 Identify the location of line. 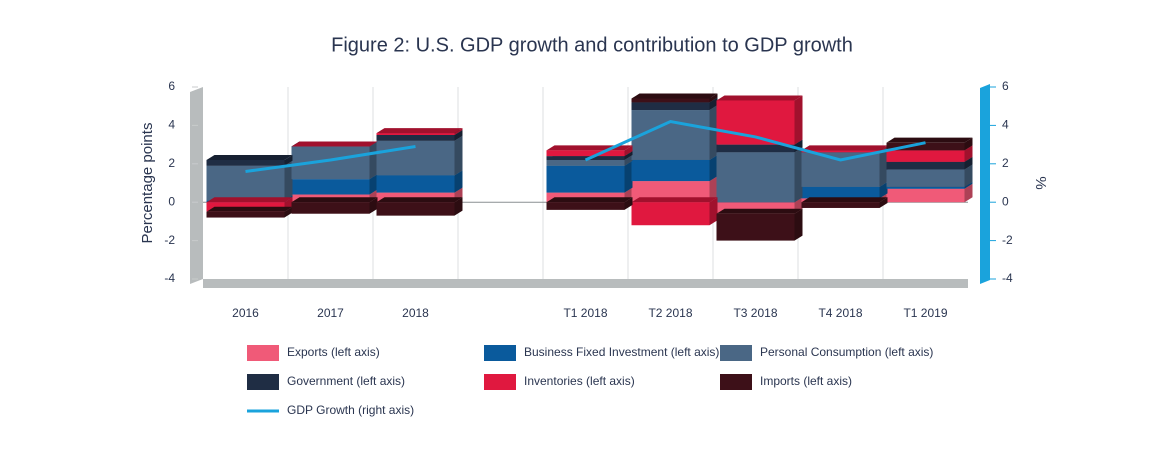
(585, 146).